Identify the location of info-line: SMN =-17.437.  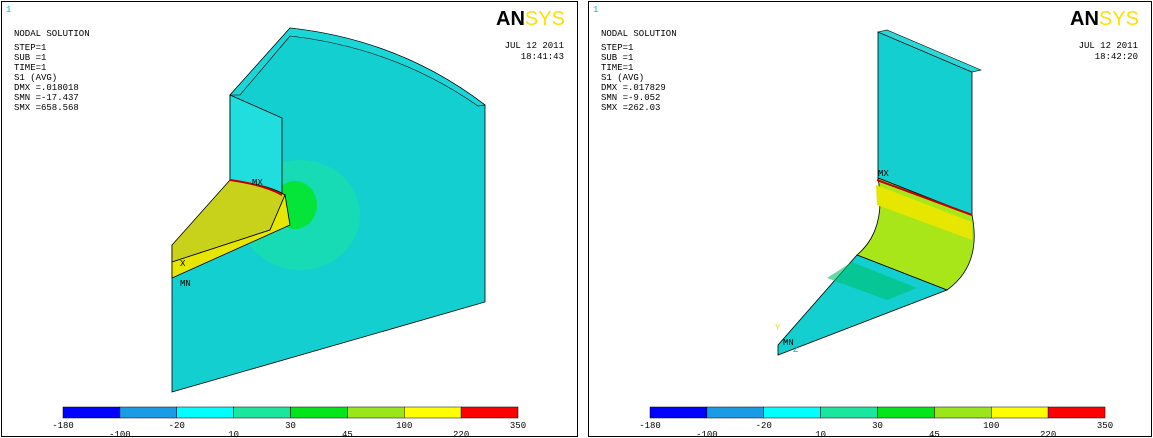
(46, 98).